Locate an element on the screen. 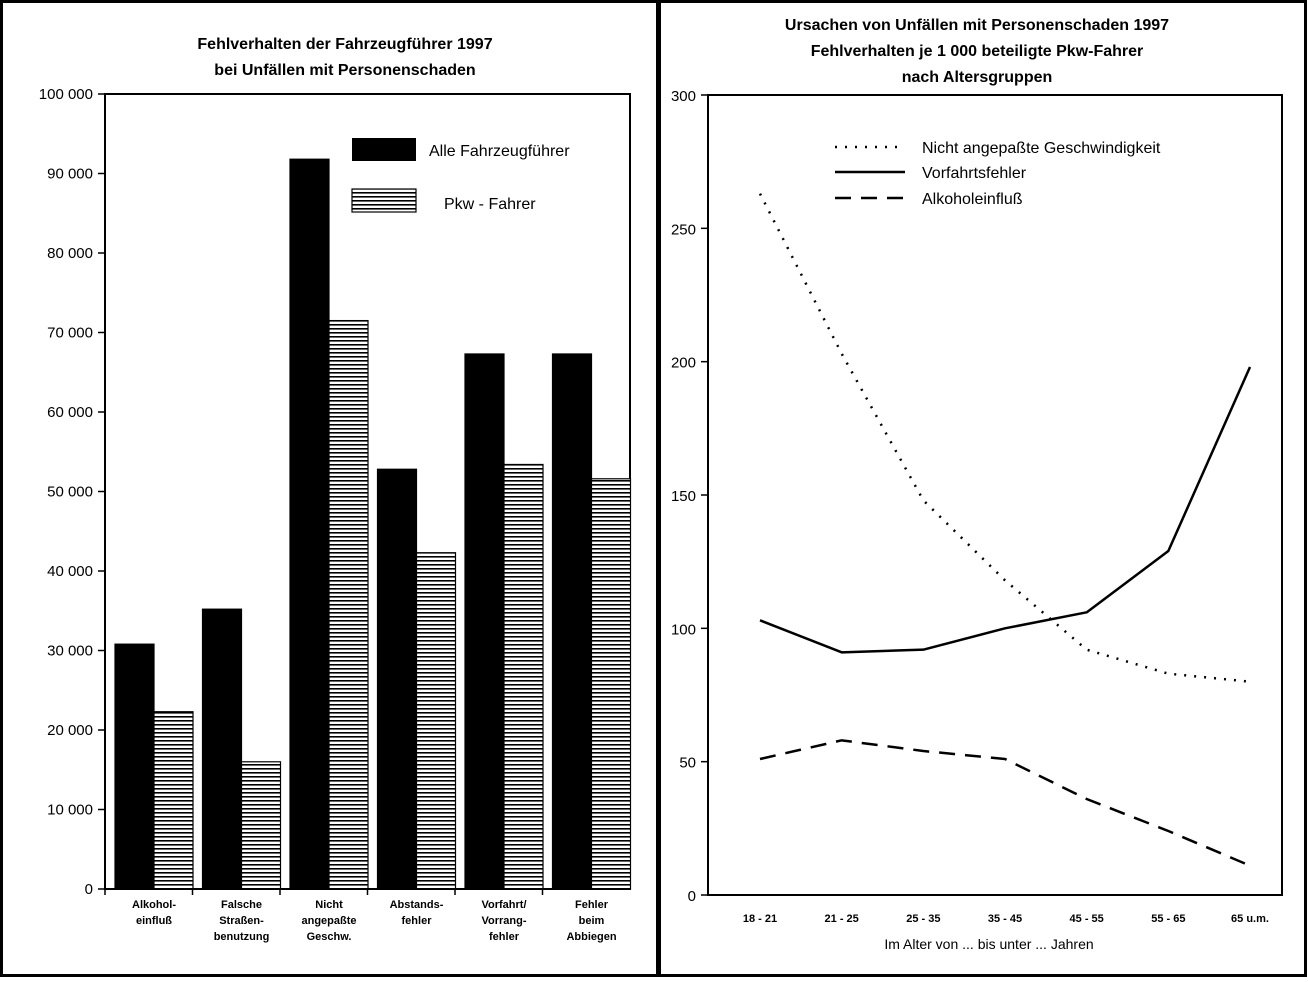 The width and height of the screenshot is (1308, 982). legend-label-vorfahrtsfehler: Vorfahrtsfehler is located at coordinates (974, 173).